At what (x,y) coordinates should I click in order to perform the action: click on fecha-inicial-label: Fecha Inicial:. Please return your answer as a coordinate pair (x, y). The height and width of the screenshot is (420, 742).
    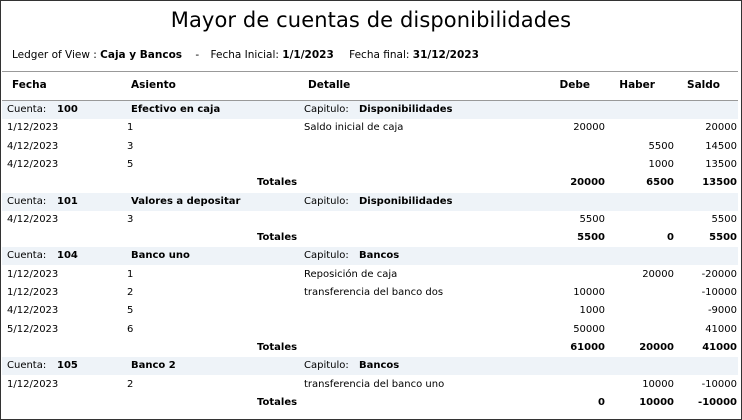
    Looking at the image, I should click on (244, 55).